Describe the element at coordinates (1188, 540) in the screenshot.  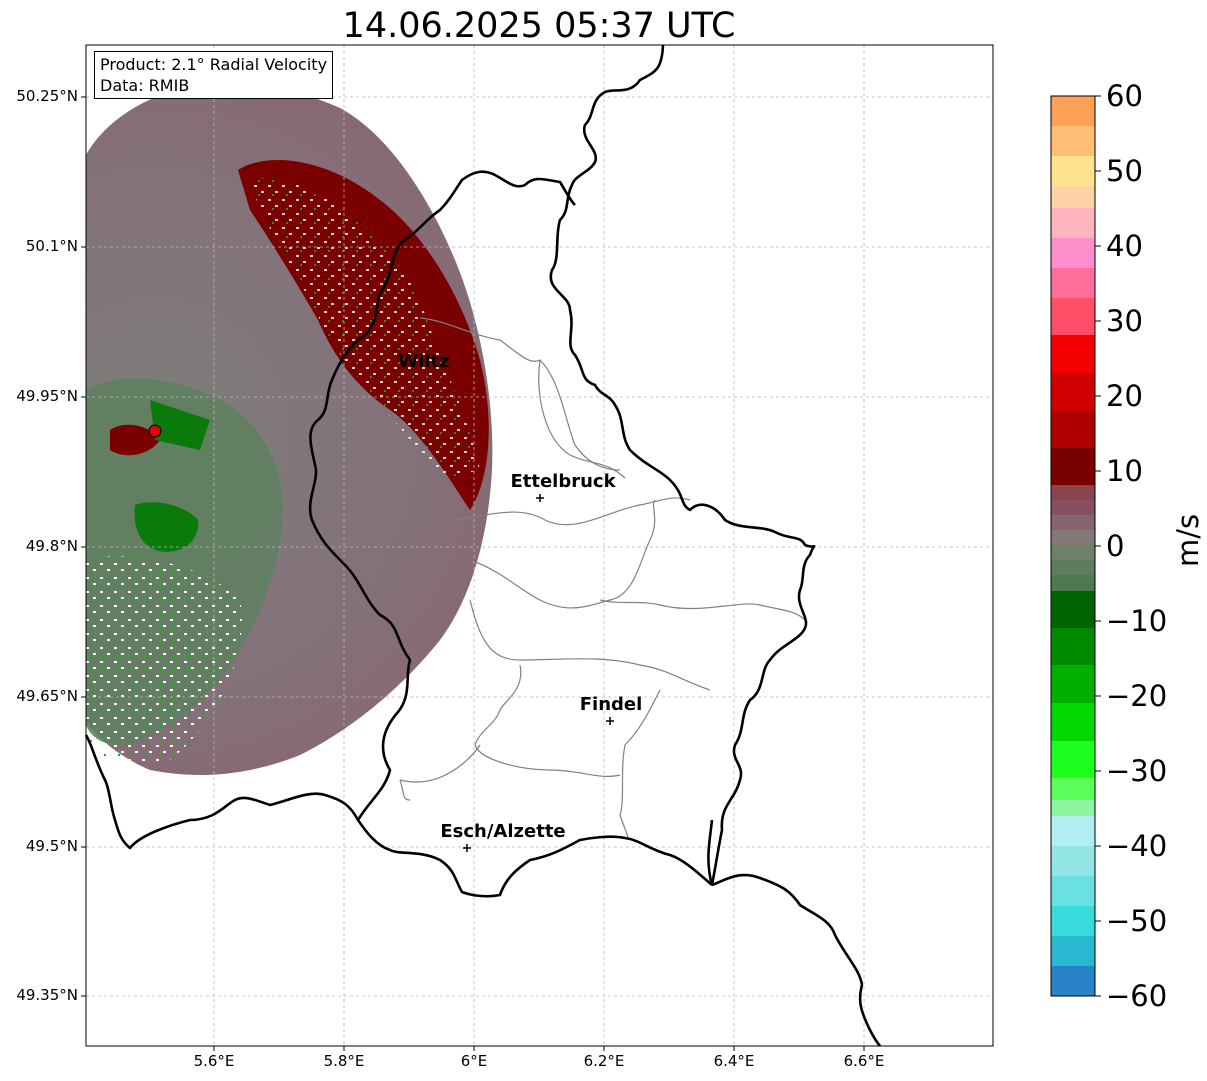
I see `colorbar-unit-label: m/s` at that location.